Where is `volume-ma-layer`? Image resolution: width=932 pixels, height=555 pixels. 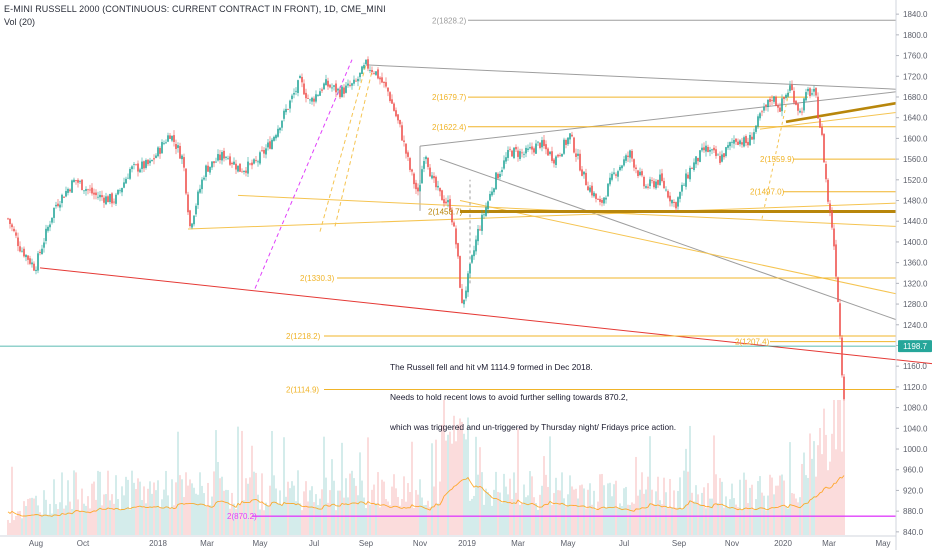
volume-ma-layer is located at coordinates (426, 496).